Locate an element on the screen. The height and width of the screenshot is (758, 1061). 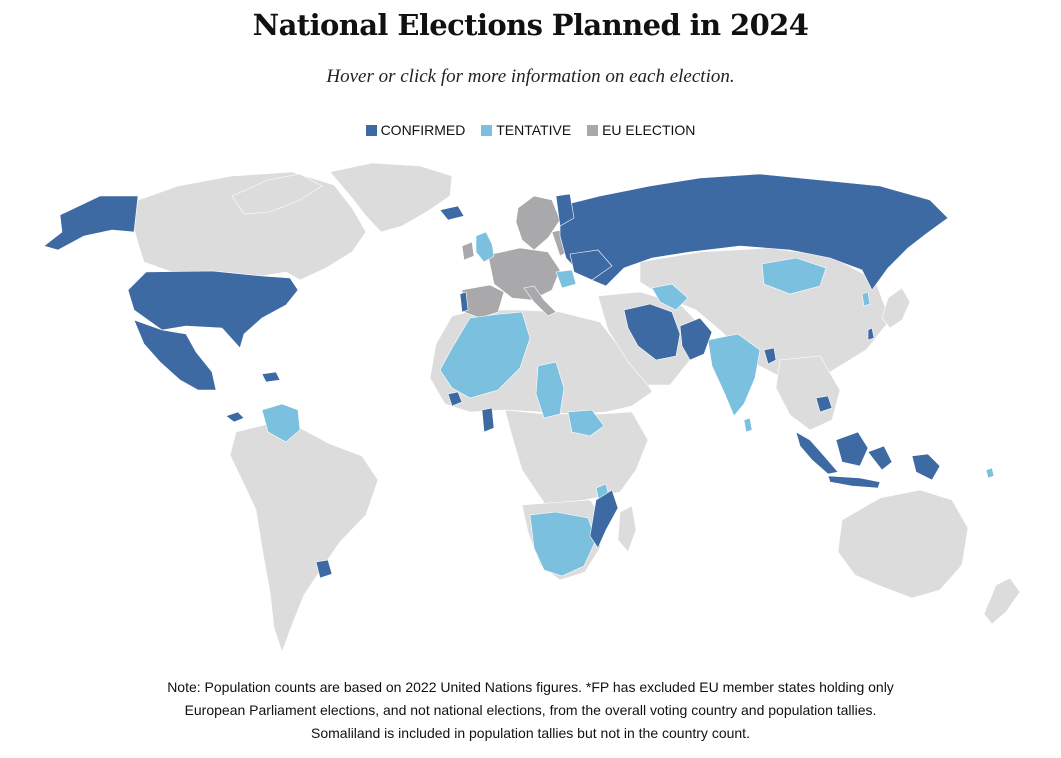
region-russia is located at coordinates (754, 232).